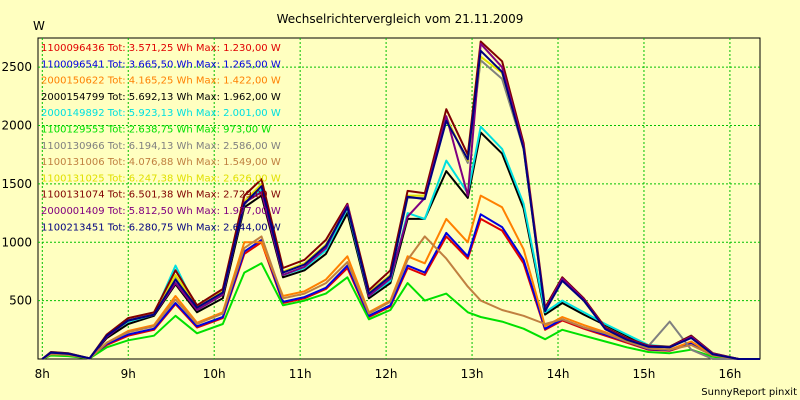 This screenshot has width=800, height=400. I want to click on y-tick-label: 2500, so click(16, 67).